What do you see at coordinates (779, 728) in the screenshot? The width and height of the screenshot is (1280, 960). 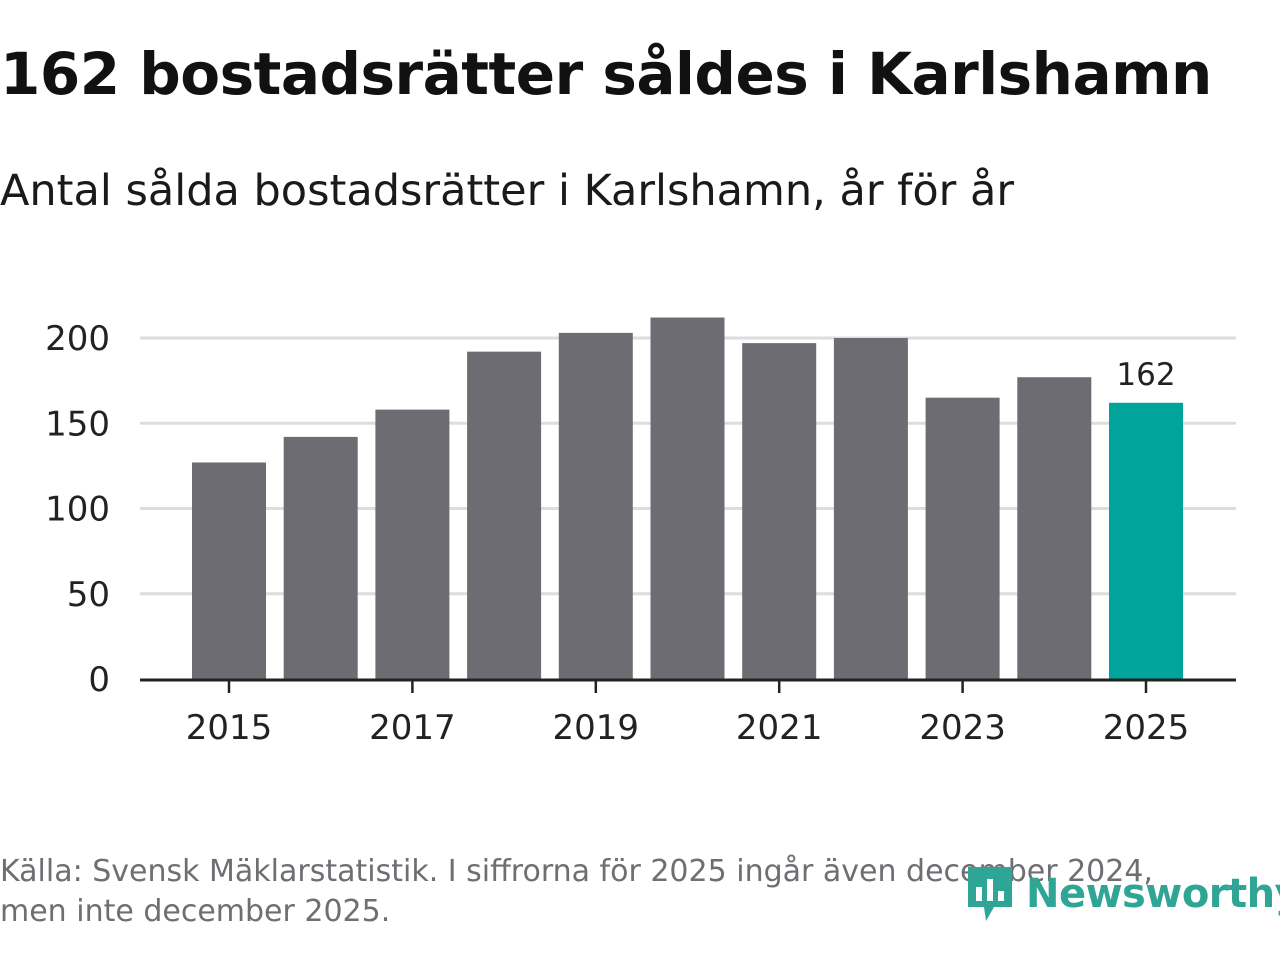 I see `x-tick-label-2021: 2021` at bounding box center [779, 728].